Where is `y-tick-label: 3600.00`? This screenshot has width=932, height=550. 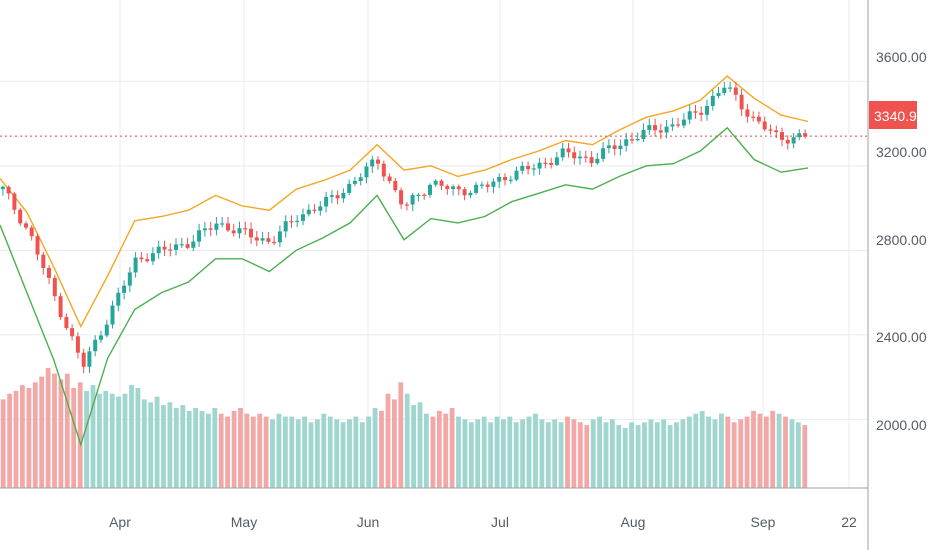
y-tick-label: 3600.00 is located at coordinates (901, 57).